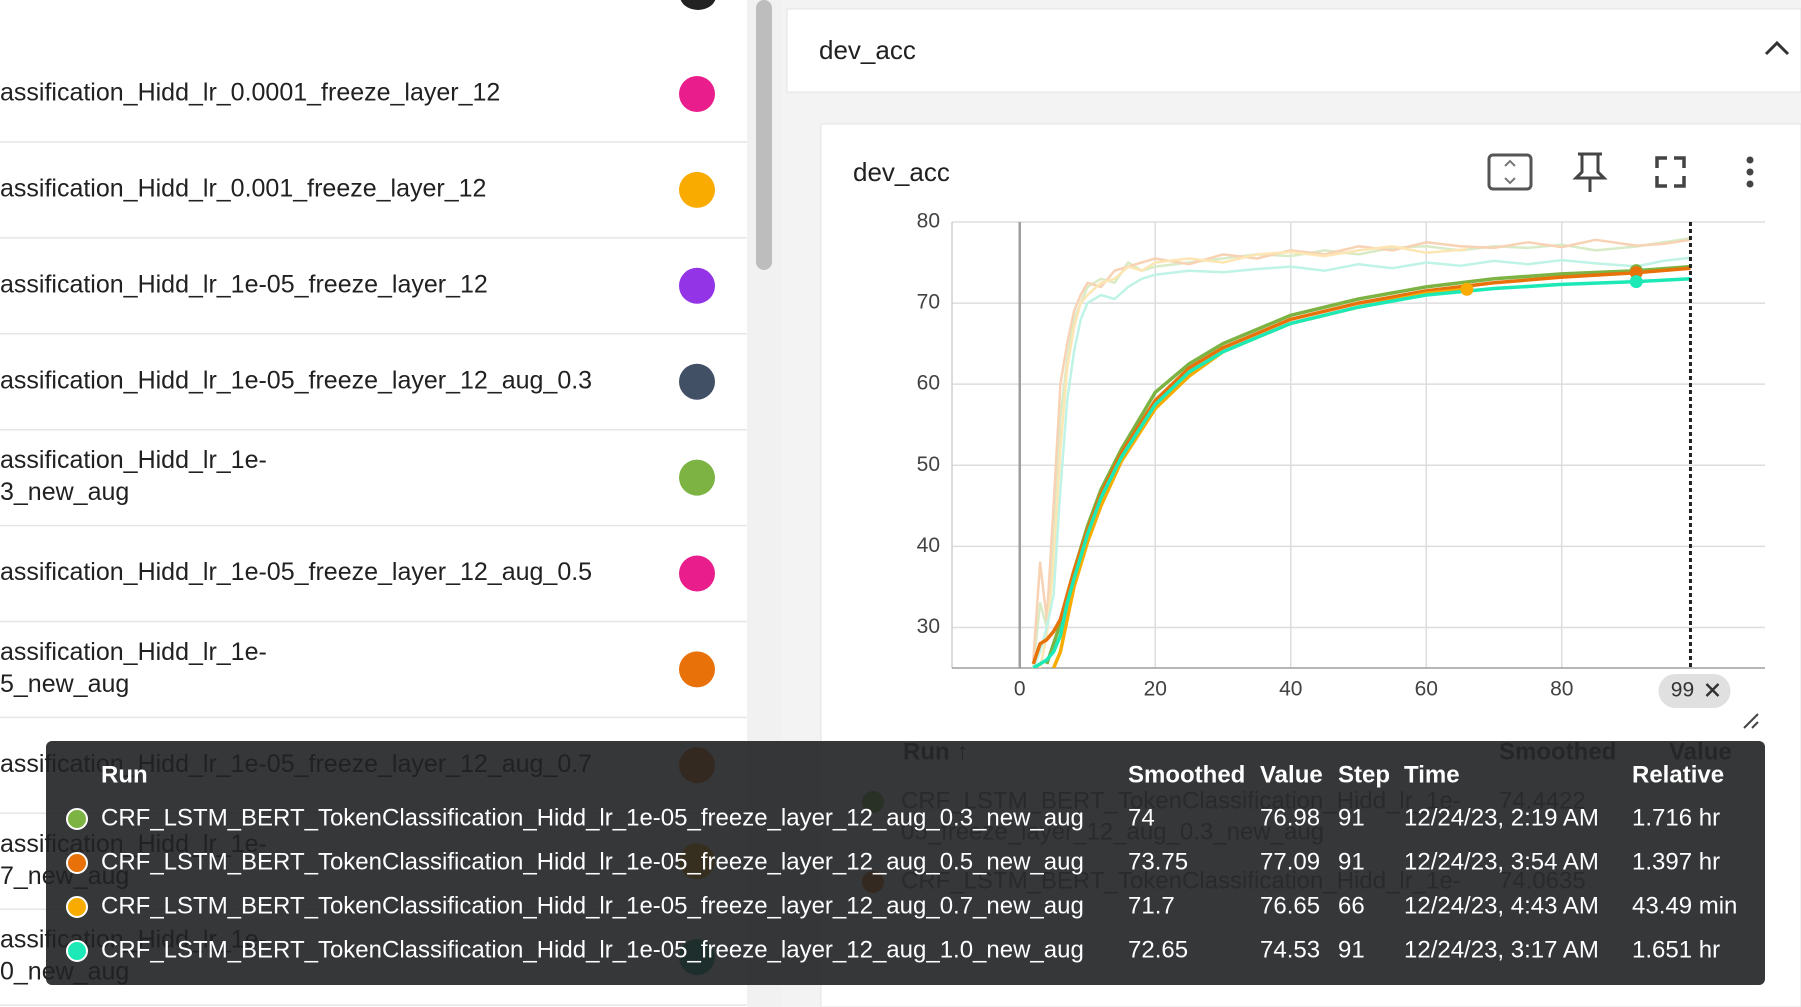  Describe the element at coordinates (1684, 905) in the screenshot. I see `tooltip-relative: 43.49 min` at that location.